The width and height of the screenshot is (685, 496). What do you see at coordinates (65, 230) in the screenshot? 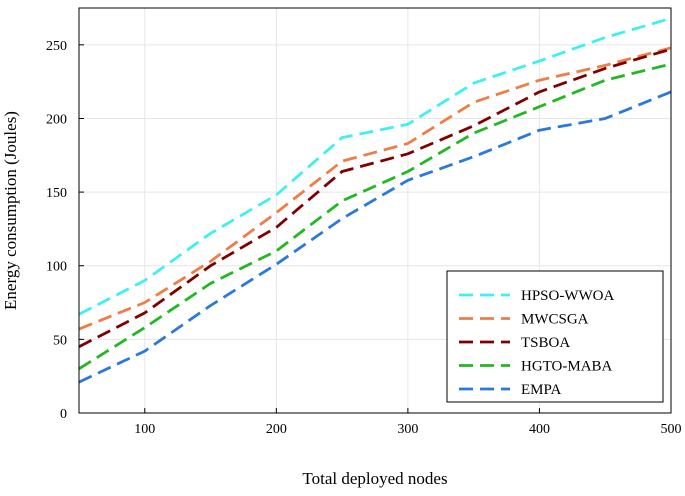
I see `y-axis-ticks: 0 50 100 150 200 250` at bounding box center [65, 230].